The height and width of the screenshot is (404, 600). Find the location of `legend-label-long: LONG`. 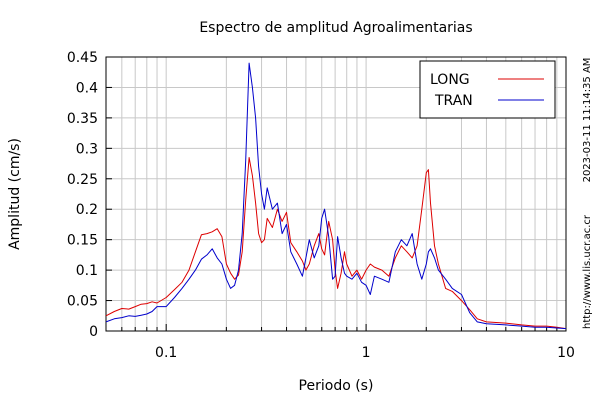

legend-label-long: LONG is located at coordinates (450, 80).